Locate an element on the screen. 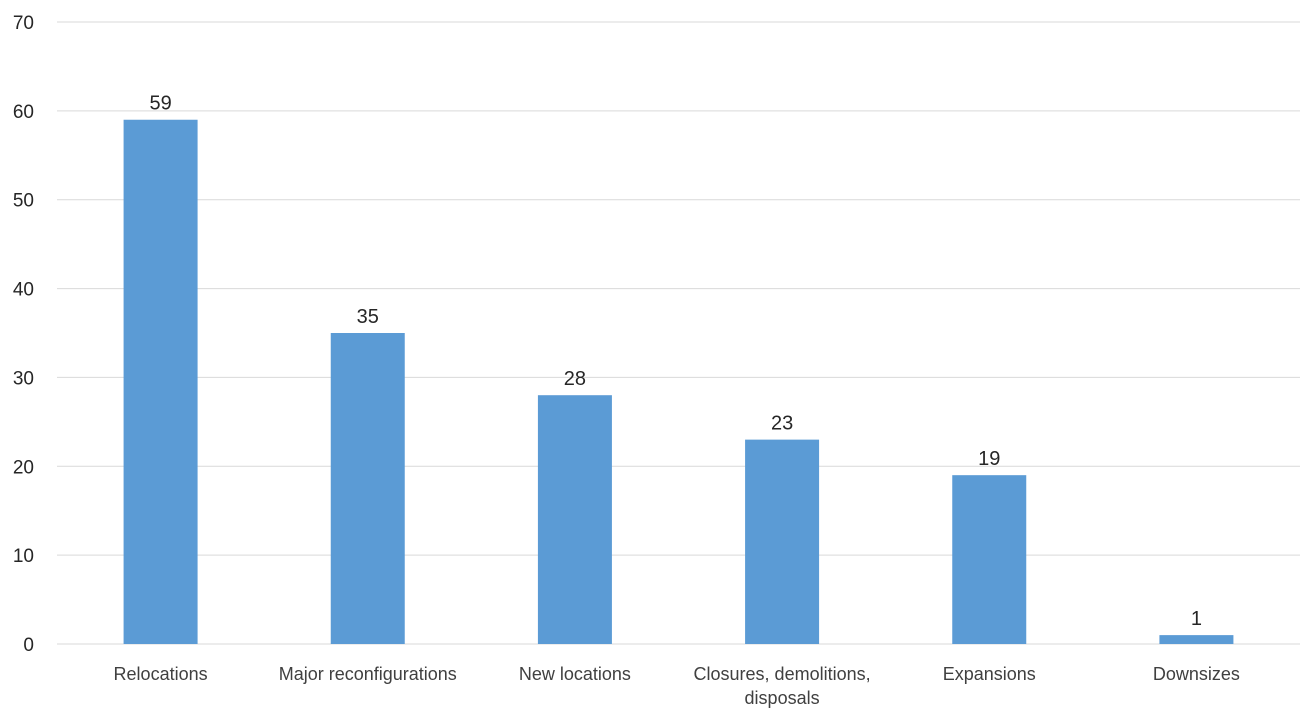 Image resolution: width=1307 pixels, height=716 pixels. y-tick-label: 10 is located at coordinates (23, 556).